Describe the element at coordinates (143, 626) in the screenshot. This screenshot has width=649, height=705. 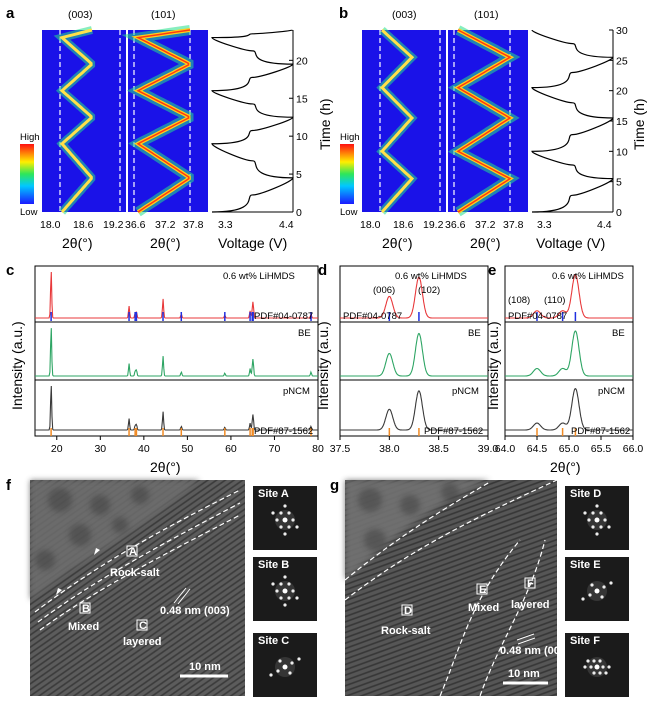
I see `box-c-f: C` at that location.